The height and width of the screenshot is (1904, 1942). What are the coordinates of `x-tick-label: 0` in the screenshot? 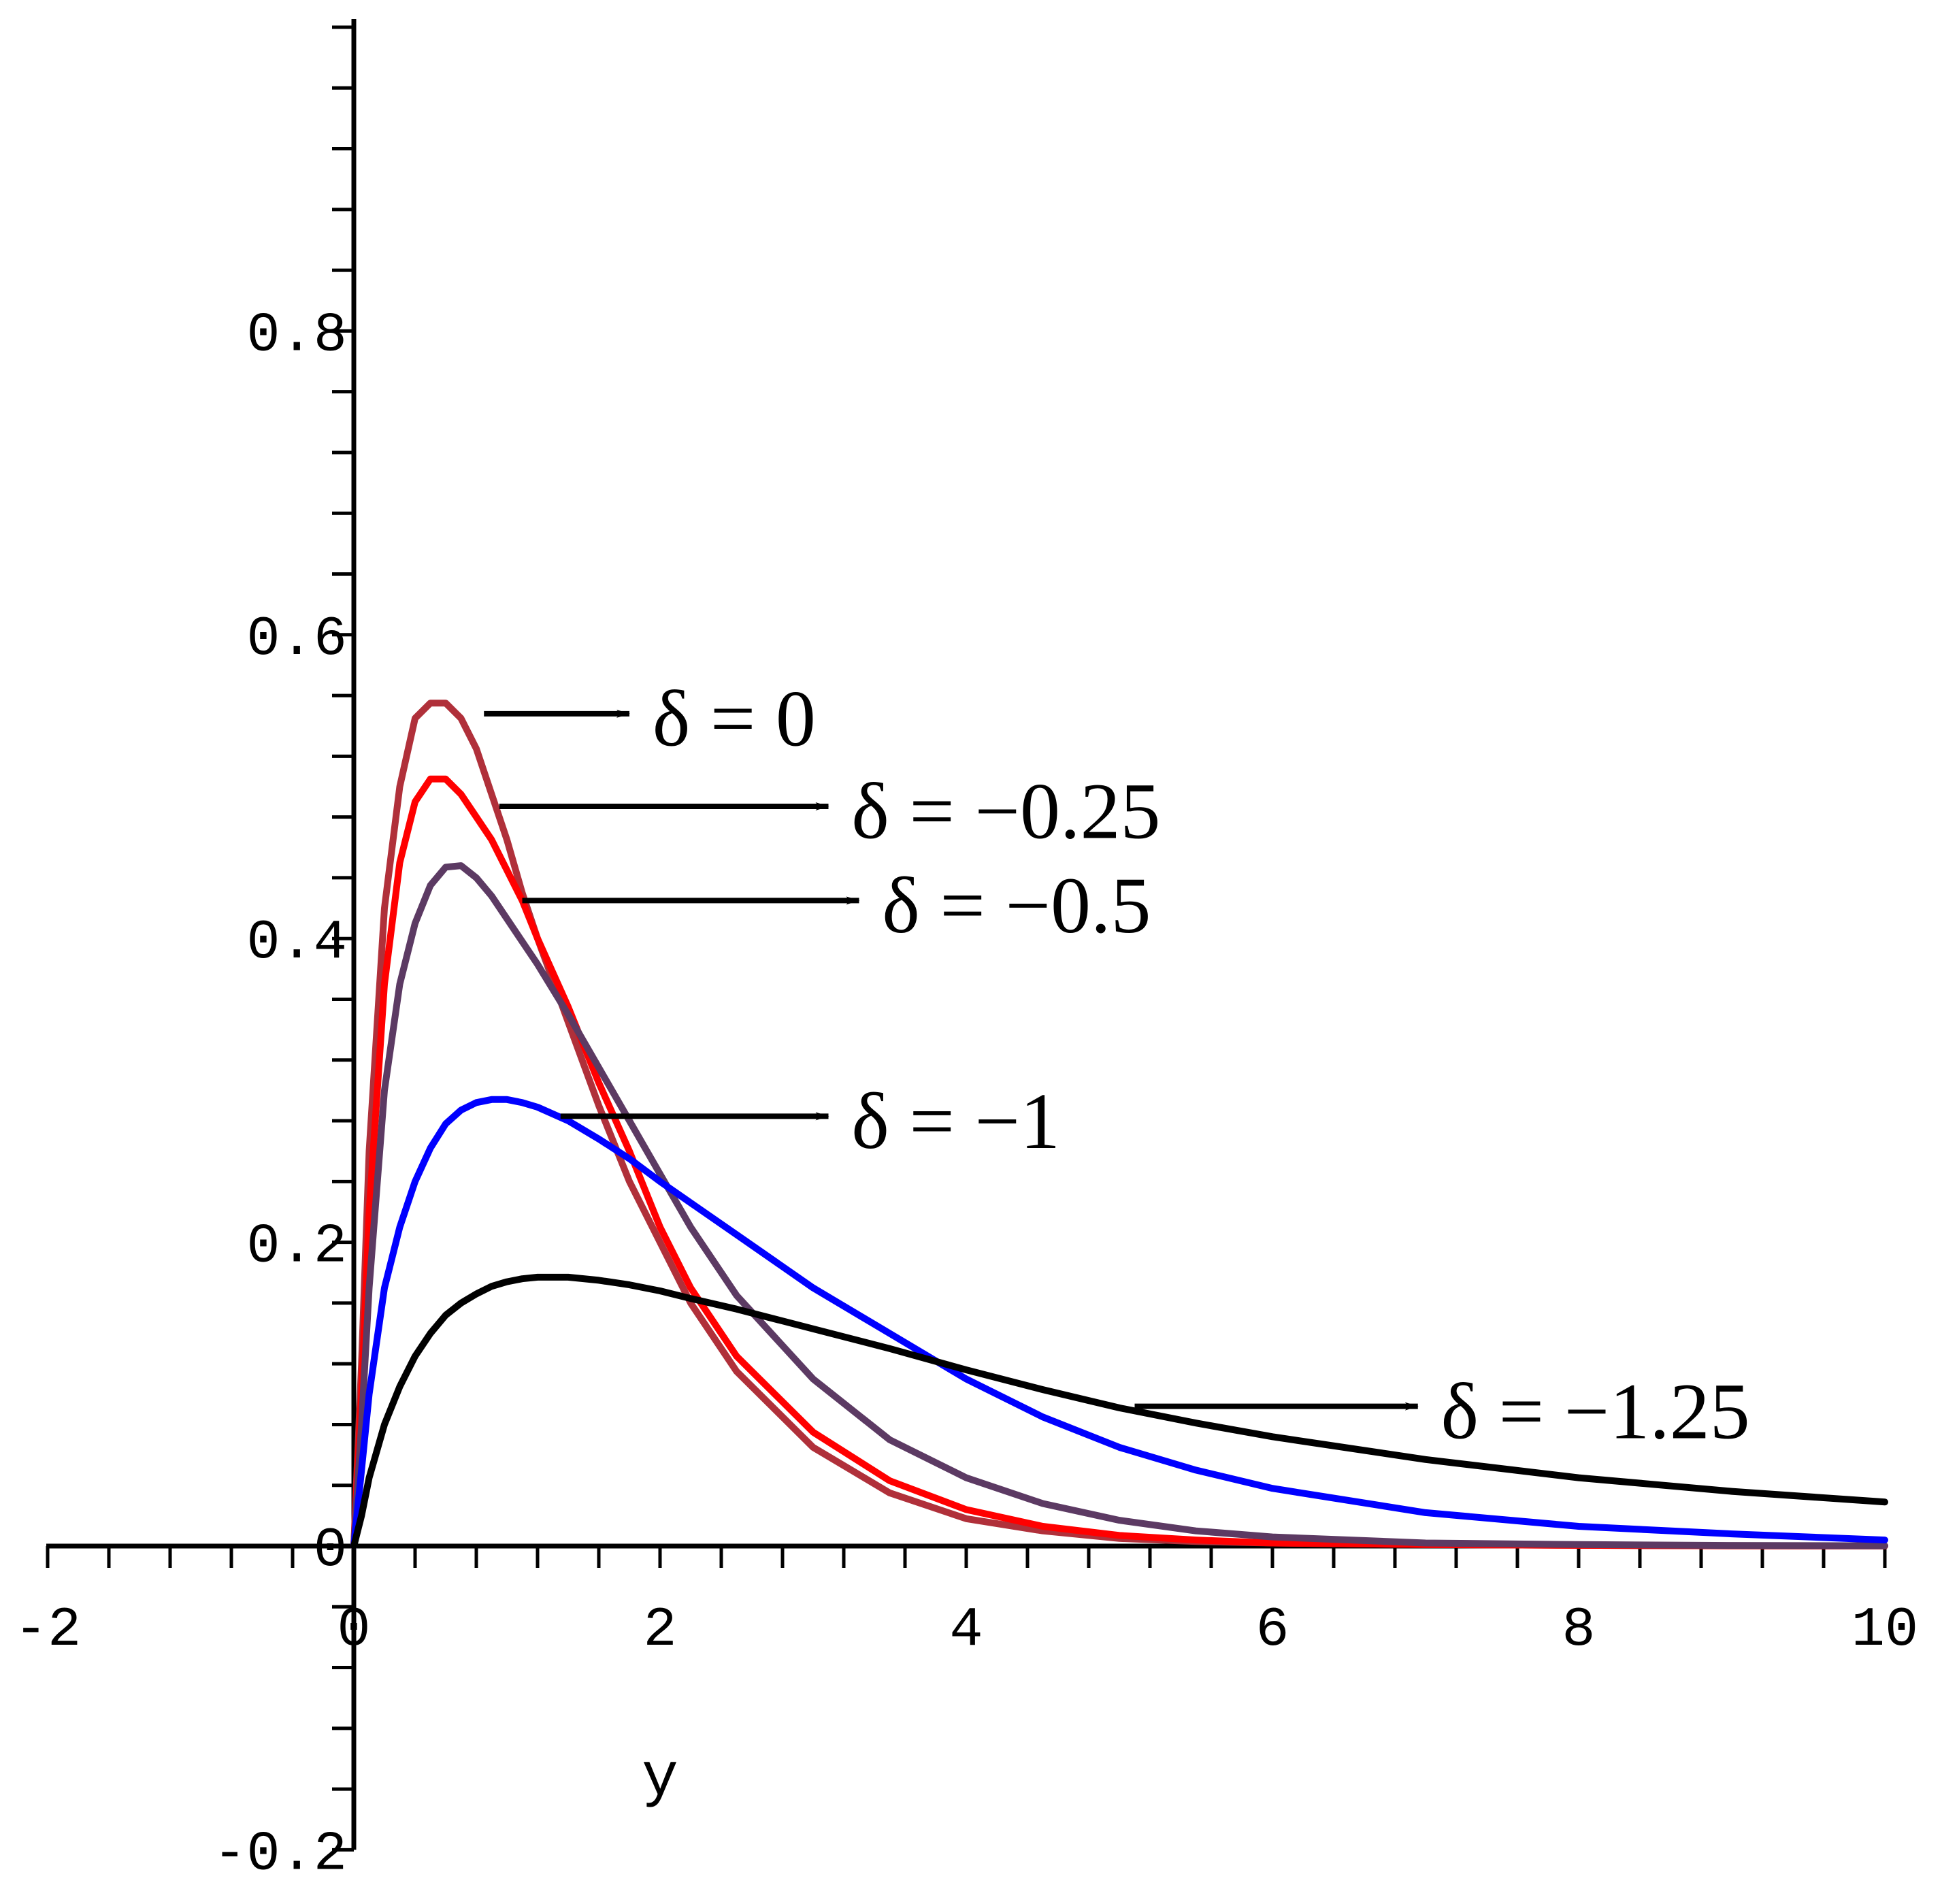 It's located at (353, 1630).